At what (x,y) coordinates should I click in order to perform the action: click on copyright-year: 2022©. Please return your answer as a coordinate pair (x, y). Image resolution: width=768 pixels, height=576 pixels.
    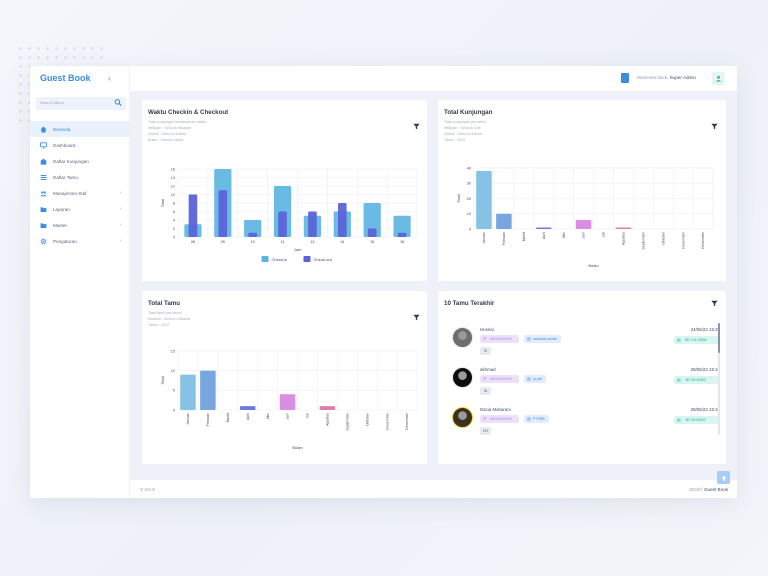
    Looking at the image, I should click on (696, 489).